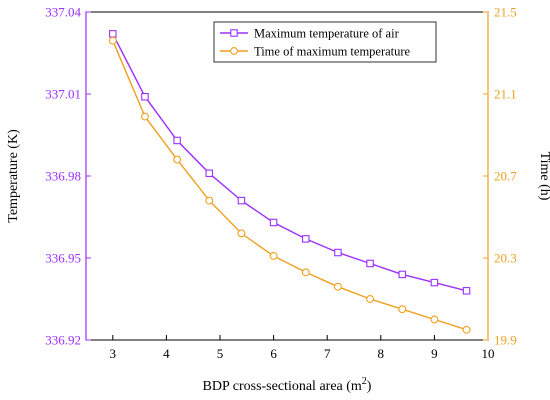 The width and height of the screenshot is (550, 400). I want to click on y-right-tick-label: 21.1, so click(505, 94).